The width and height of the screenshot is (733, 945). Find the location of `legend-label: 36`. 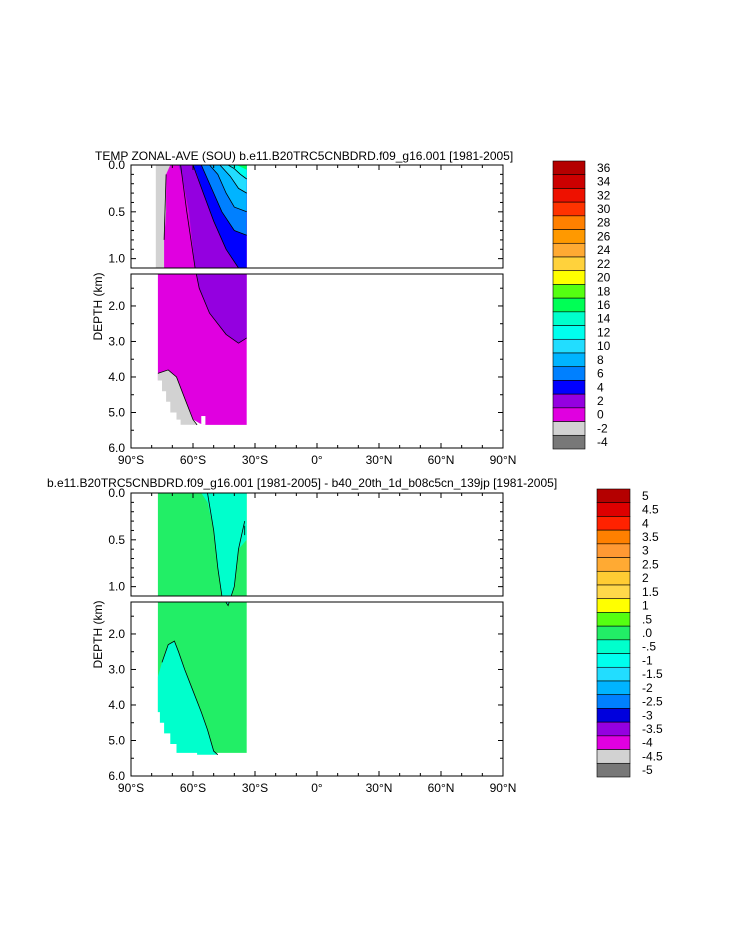

legend-label: 36 is located at coordinates (604, 168).